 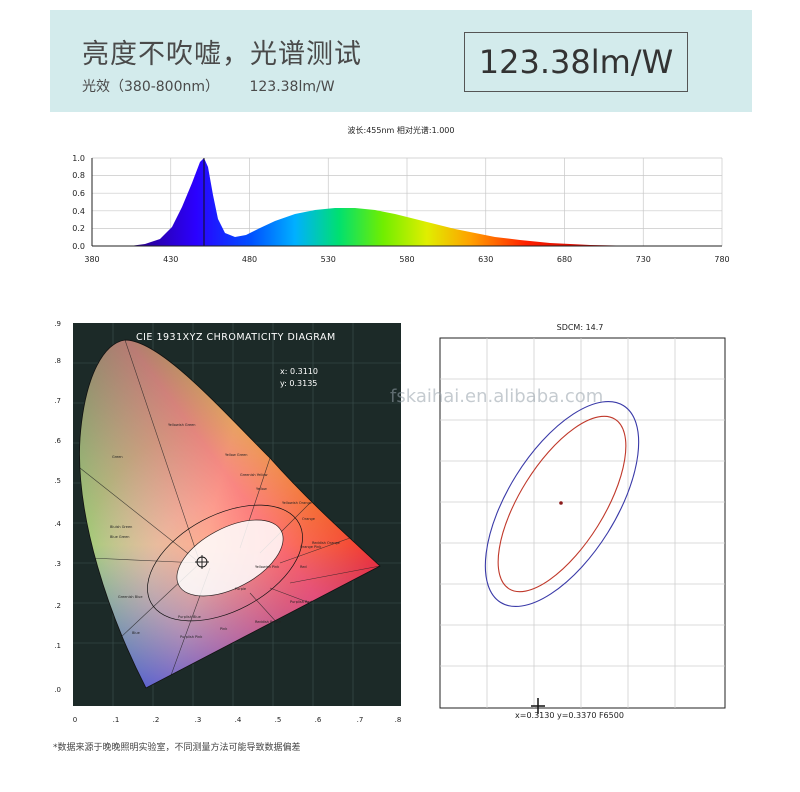 I want to click on cie-title: CIE 1931XYZ CHROMATICITY DIAGRAM, so click(x=236, y=337).